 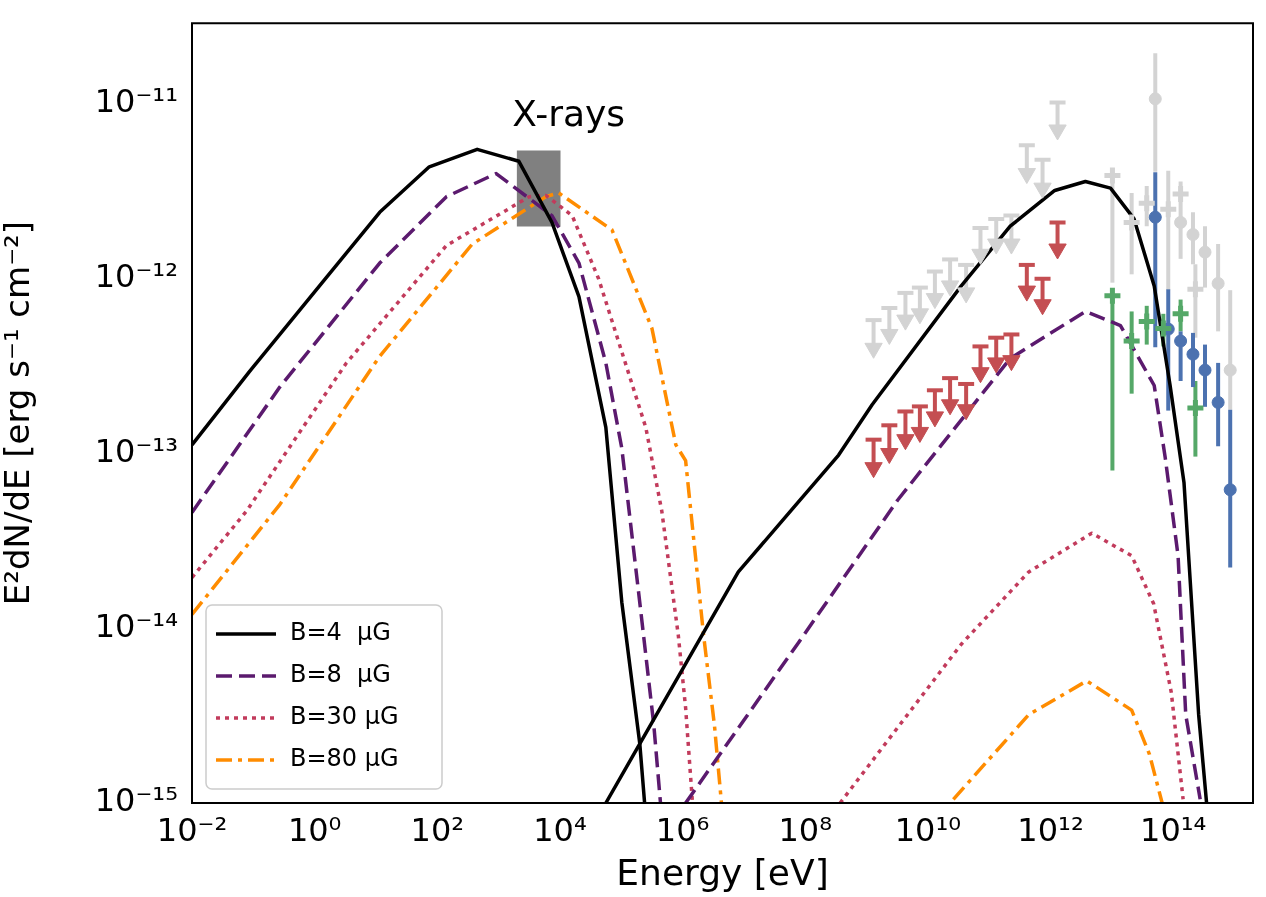 I want to click on x-tick-label: 10², so click(x=437, y=829).